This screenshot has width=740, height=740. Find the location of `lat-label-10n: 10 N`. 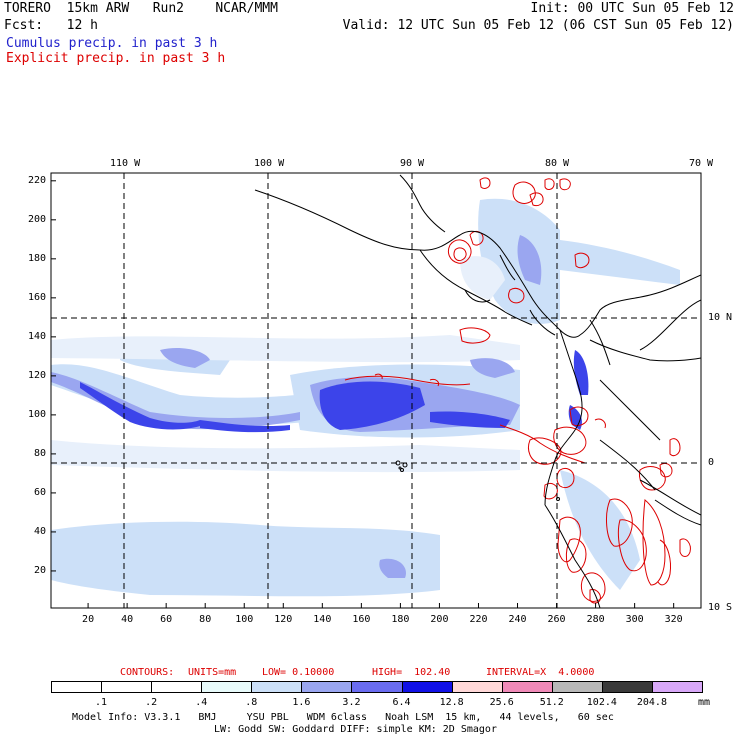

lat-label-10n: 10 N is located at coordinates (720, 317).